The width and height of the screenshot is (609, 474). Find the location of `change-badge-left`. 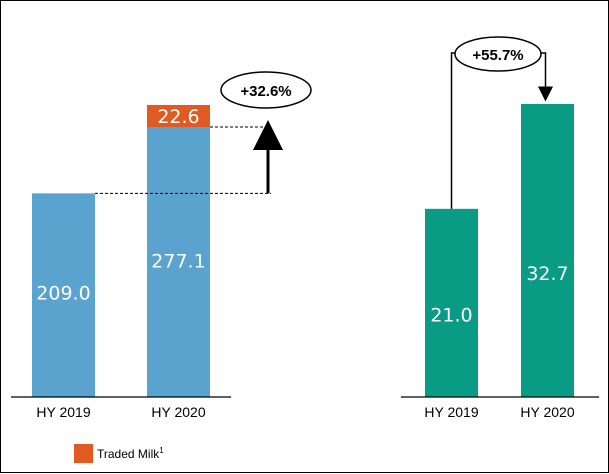

change-badge-left is located at coordinates (266, 90).